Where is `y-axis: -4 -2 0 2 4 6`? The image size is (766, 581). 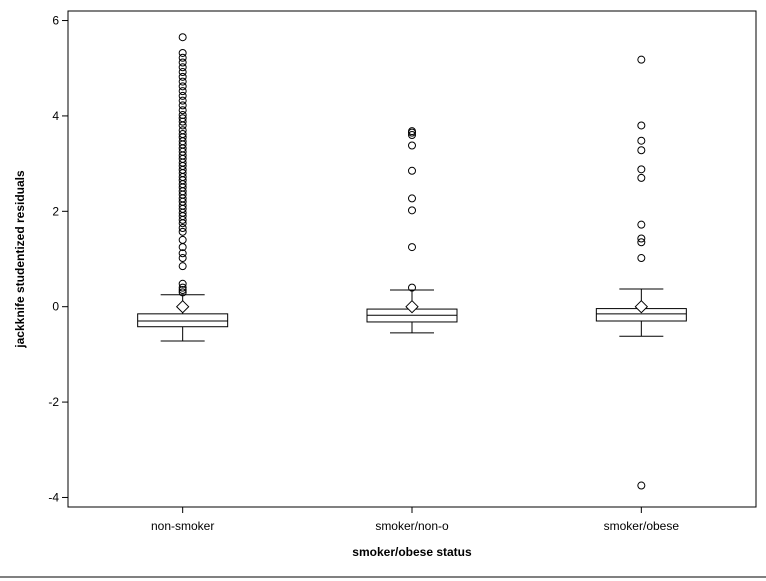
y-axis: -4 -2 0 2 4 6 is located at coordinates (58, 259).